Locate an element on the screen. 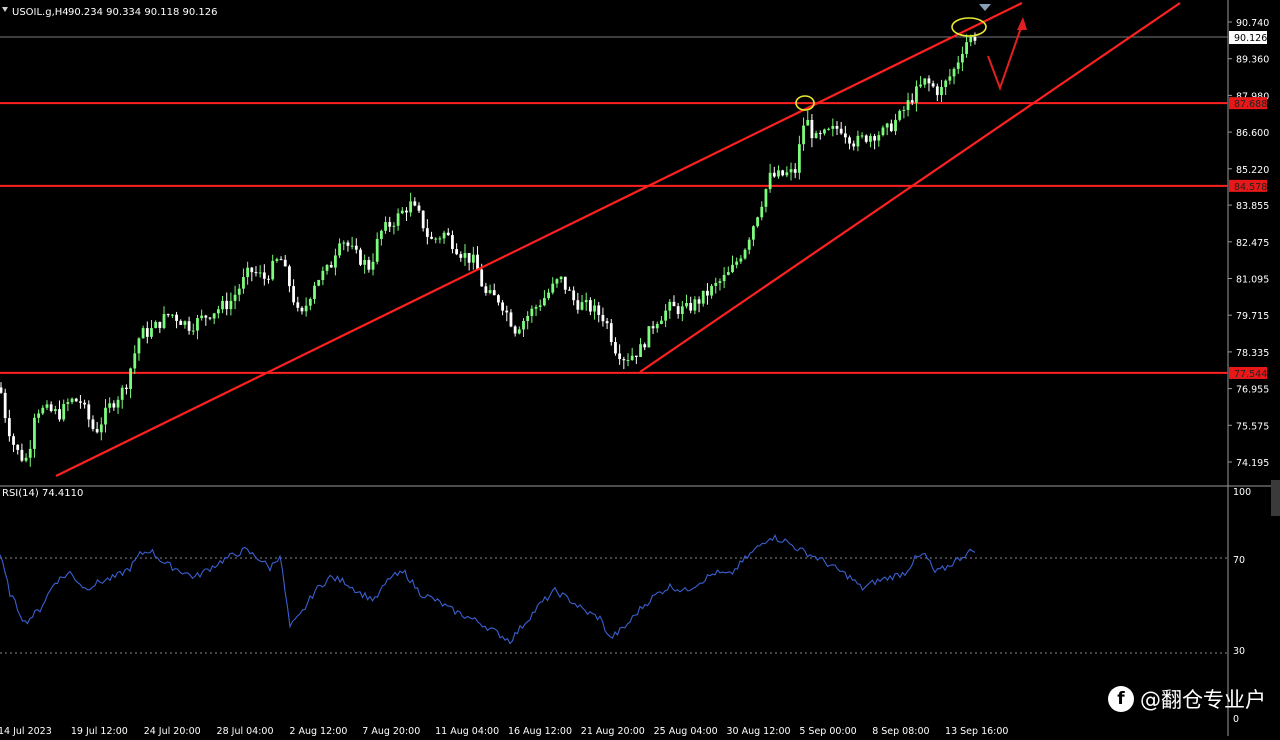 This screenshot has width=1280, height=740. rsi-level-label: 70 is located at coordinates (1239, 560).